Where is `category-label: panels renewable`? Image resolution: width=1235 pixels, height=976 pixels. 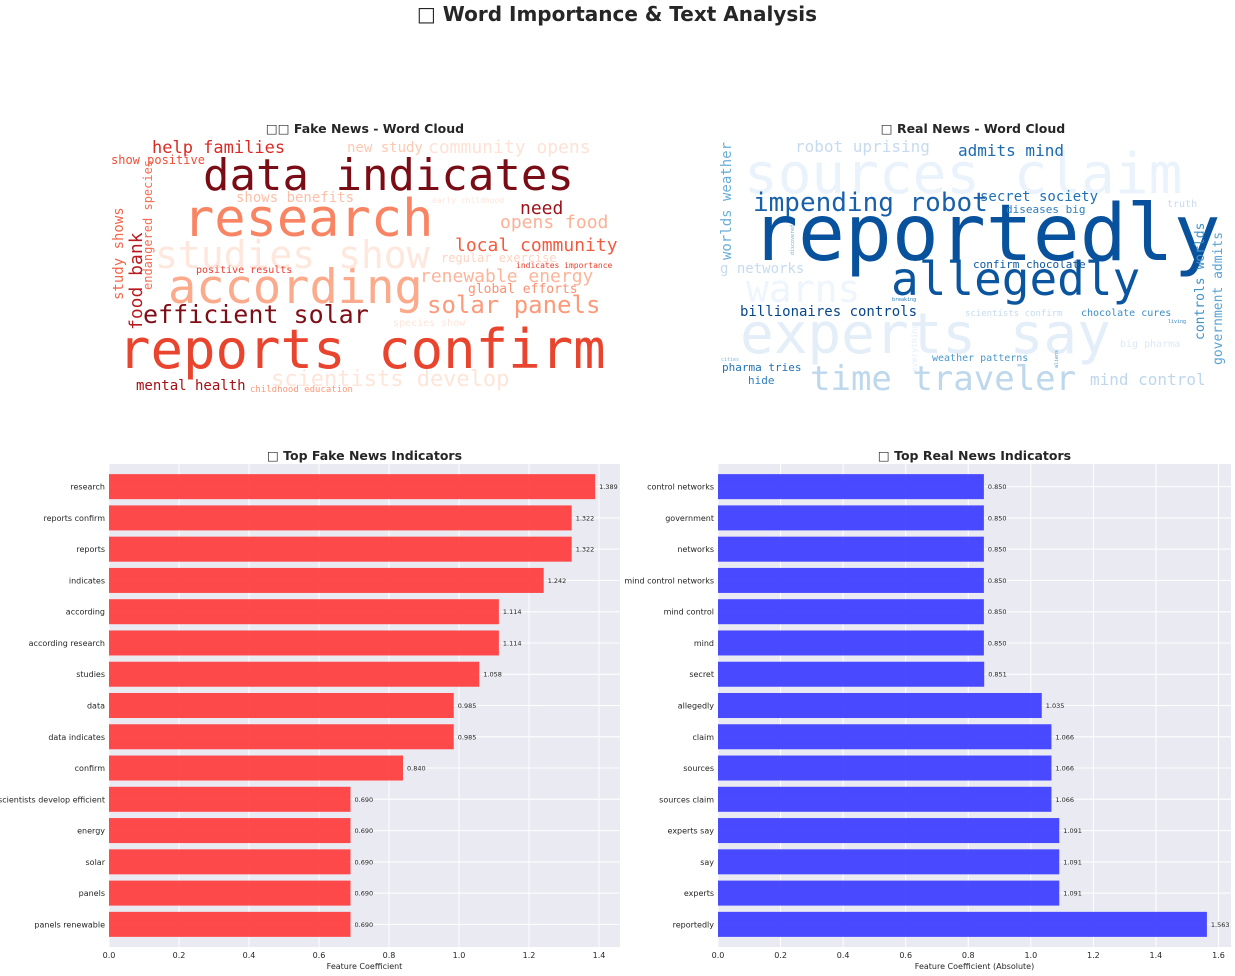 category-label: panels renewable is located at coordinates (69, 924).